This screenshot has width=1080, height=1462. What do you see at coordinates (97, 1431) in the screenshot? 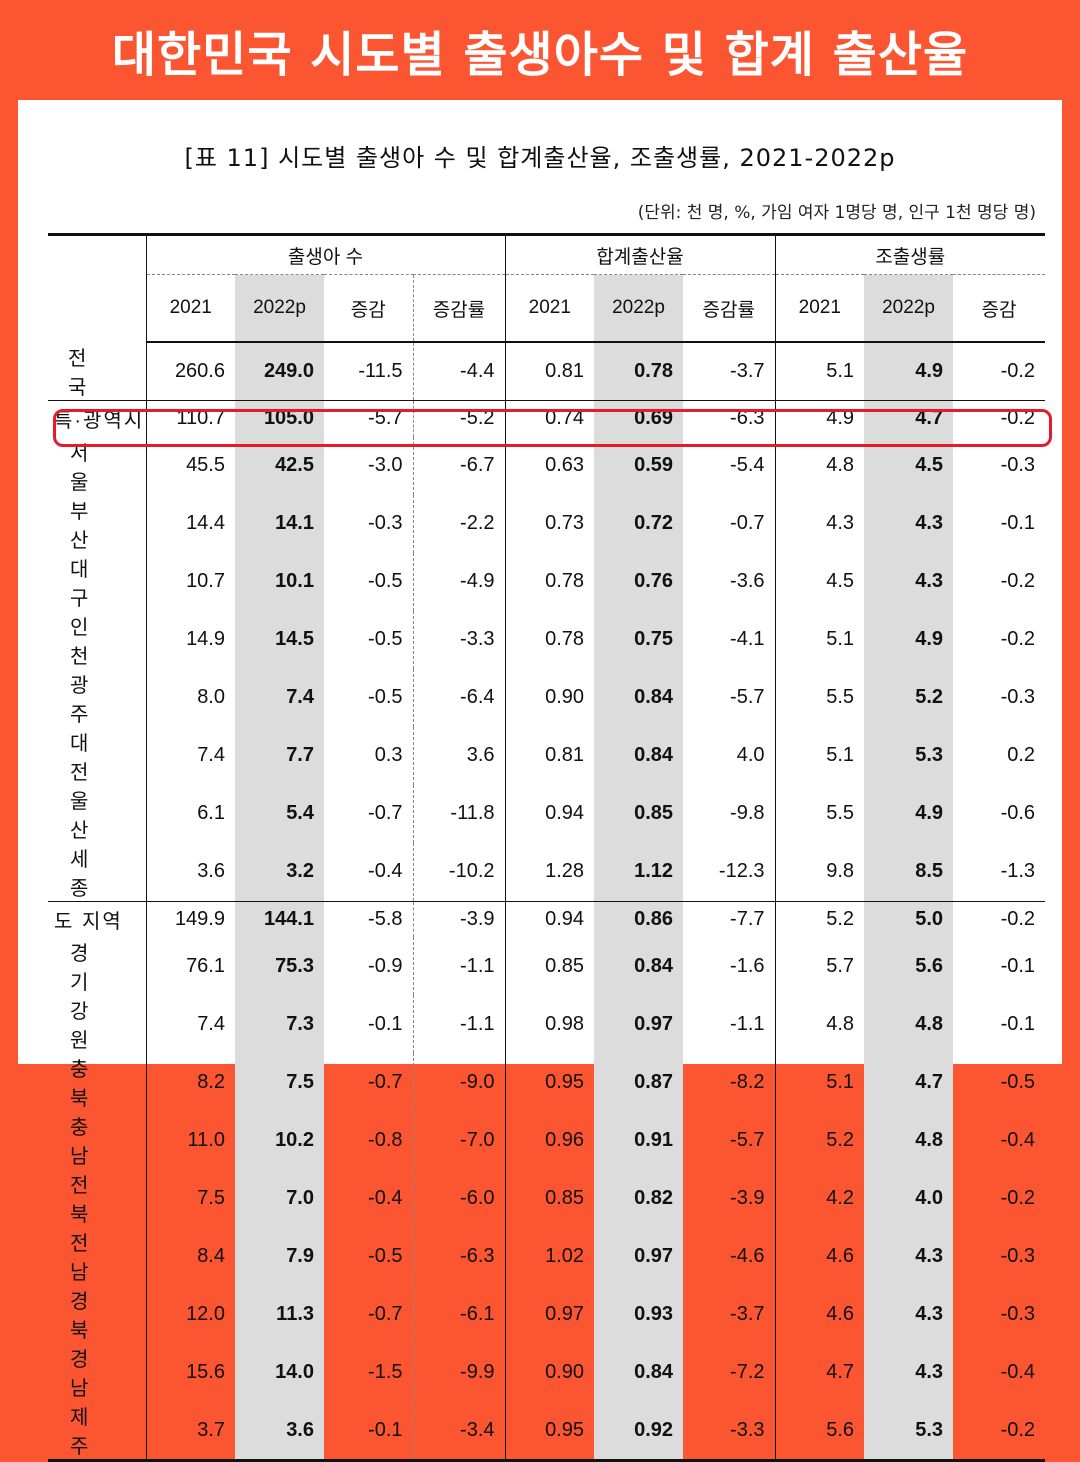
I see `region-label: 제 주` at bounding box center [97, 1431].